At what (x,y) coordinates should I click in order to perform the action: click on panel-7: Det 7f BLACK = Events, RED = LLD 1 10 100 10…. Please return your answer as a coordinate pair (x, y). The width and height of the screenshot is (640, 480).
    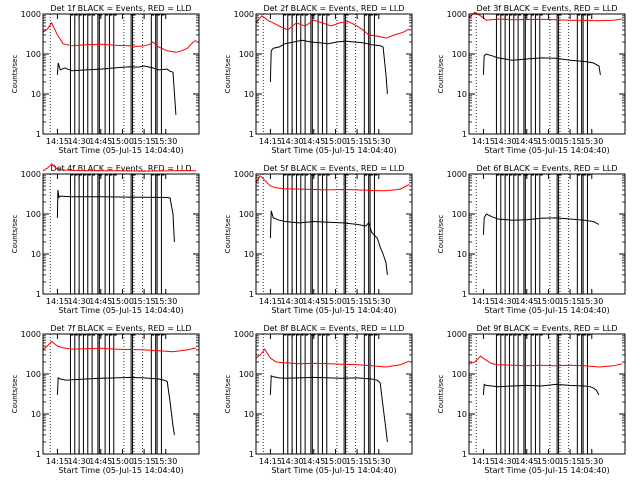
    Looking at the image, I should click on (105, 399).